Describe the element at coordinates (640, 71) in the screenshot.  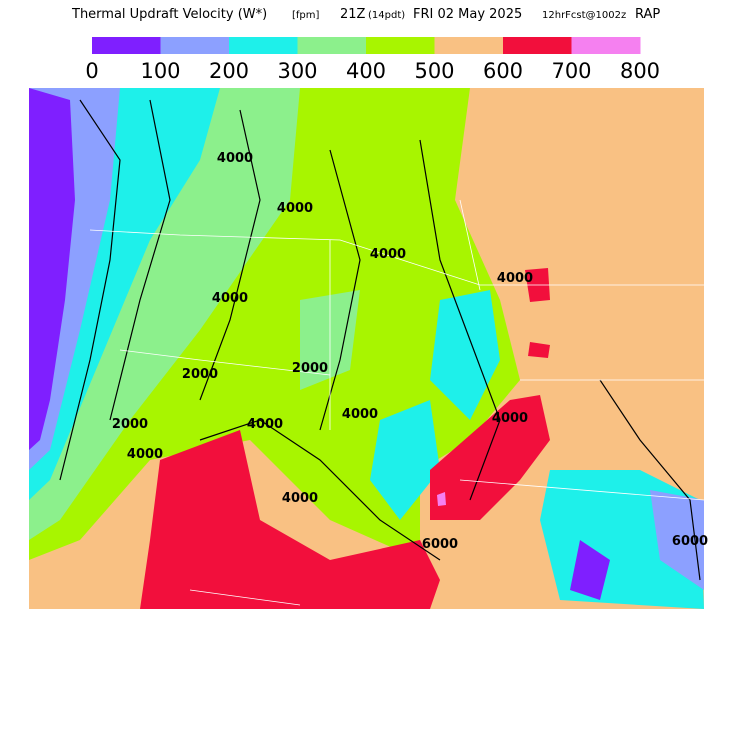
I see `colorbar-label: 800` at that location.